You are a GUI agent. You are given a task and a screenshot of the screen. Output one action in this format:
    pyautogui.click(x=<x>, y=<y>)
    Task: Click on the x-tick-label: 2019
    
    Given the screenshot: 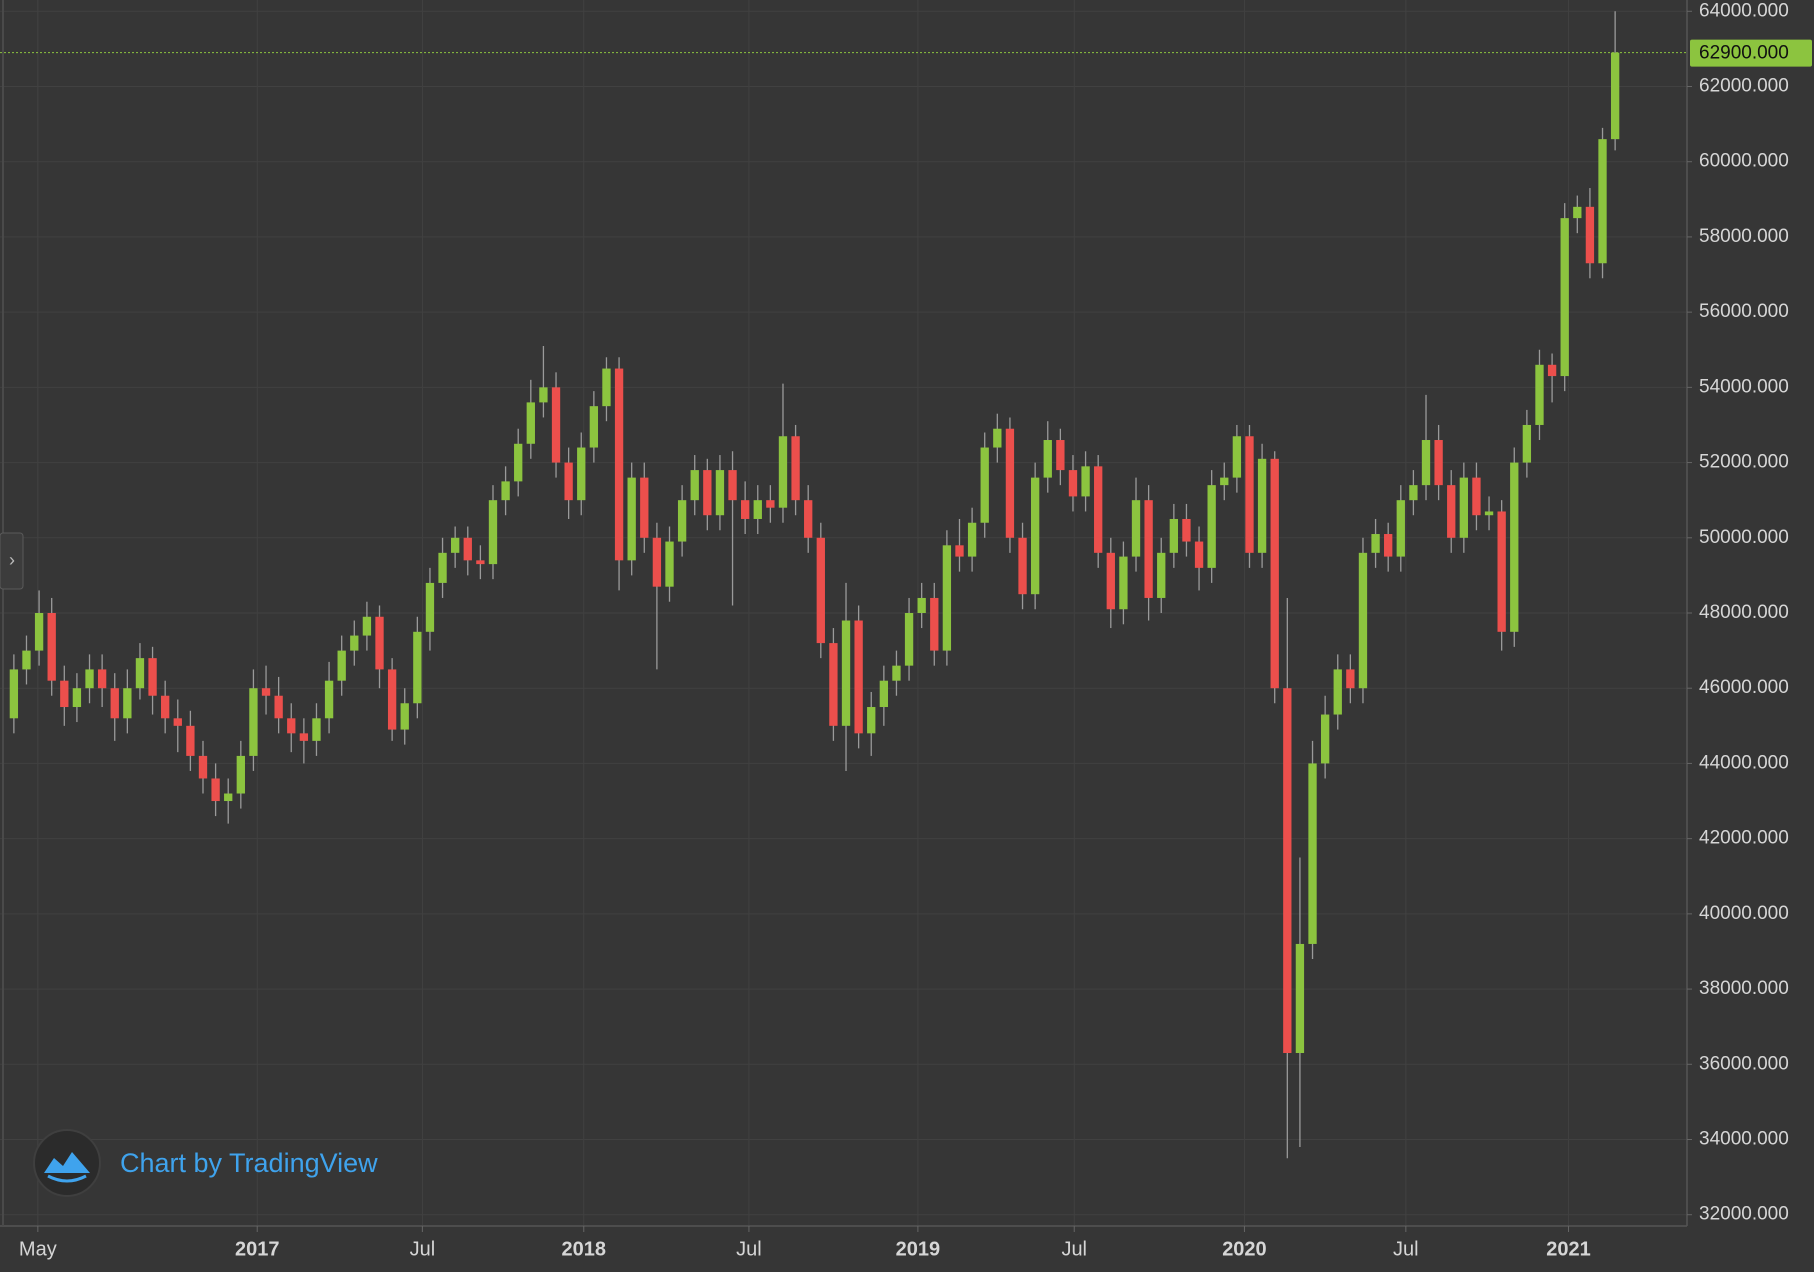 What is the action you would take?
    pyautogui.click(x=918, y=1249)
    